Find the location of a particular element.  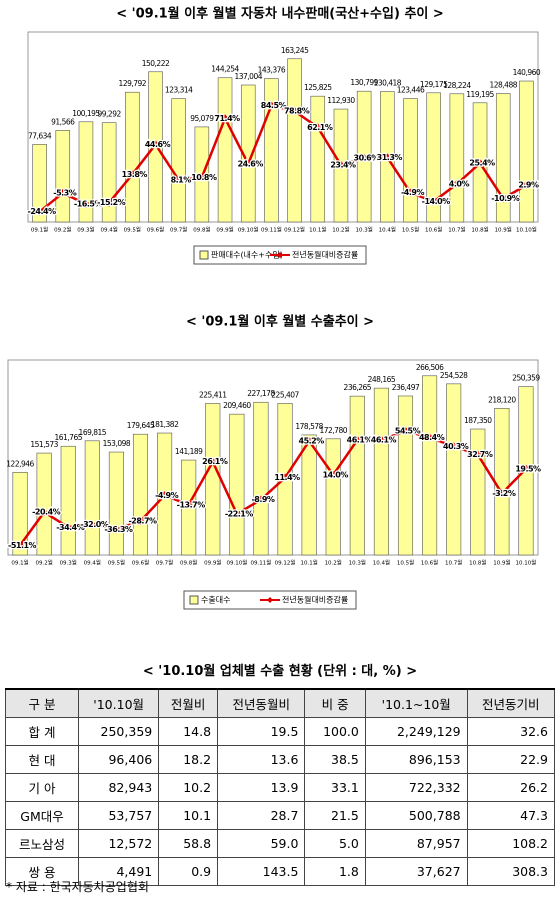

header-cell: '10.10월 is located at coordinates (119, 703).